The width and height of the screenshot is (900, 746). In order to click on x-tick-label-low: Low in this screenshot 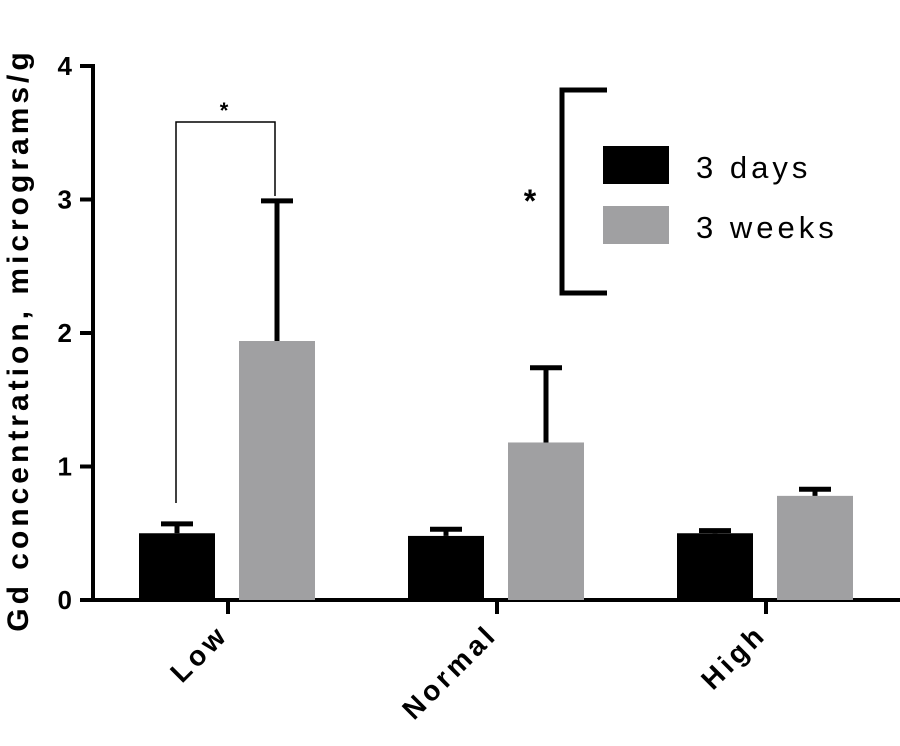, I will do `click(199, 653)`.